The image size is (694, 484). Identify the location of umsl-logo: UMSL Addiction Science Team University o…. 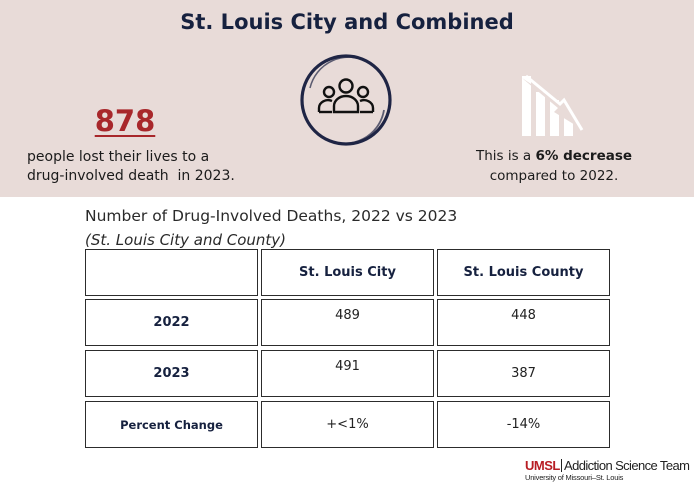
(608, 471).